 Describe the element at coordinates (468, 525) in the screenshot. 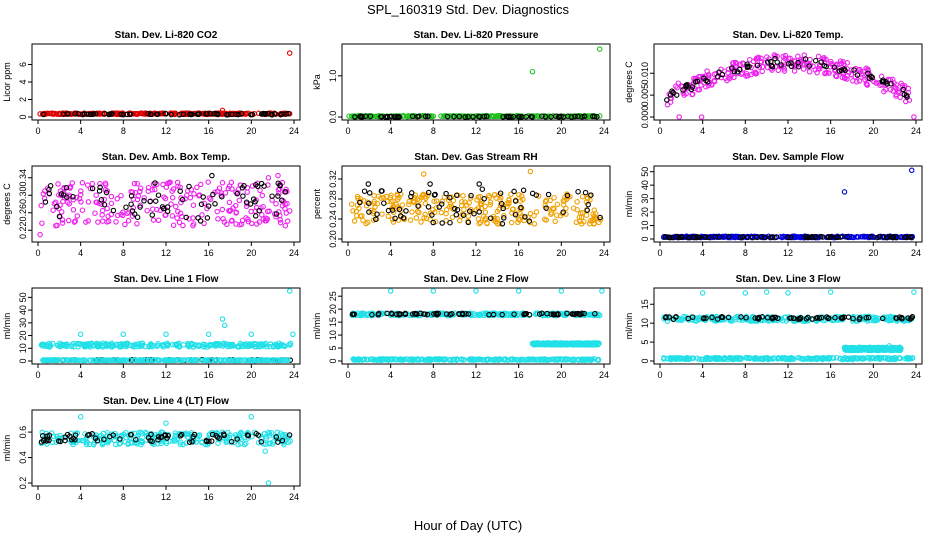

I see `x-axis-title: Hour of Day (UTC)` at that location.